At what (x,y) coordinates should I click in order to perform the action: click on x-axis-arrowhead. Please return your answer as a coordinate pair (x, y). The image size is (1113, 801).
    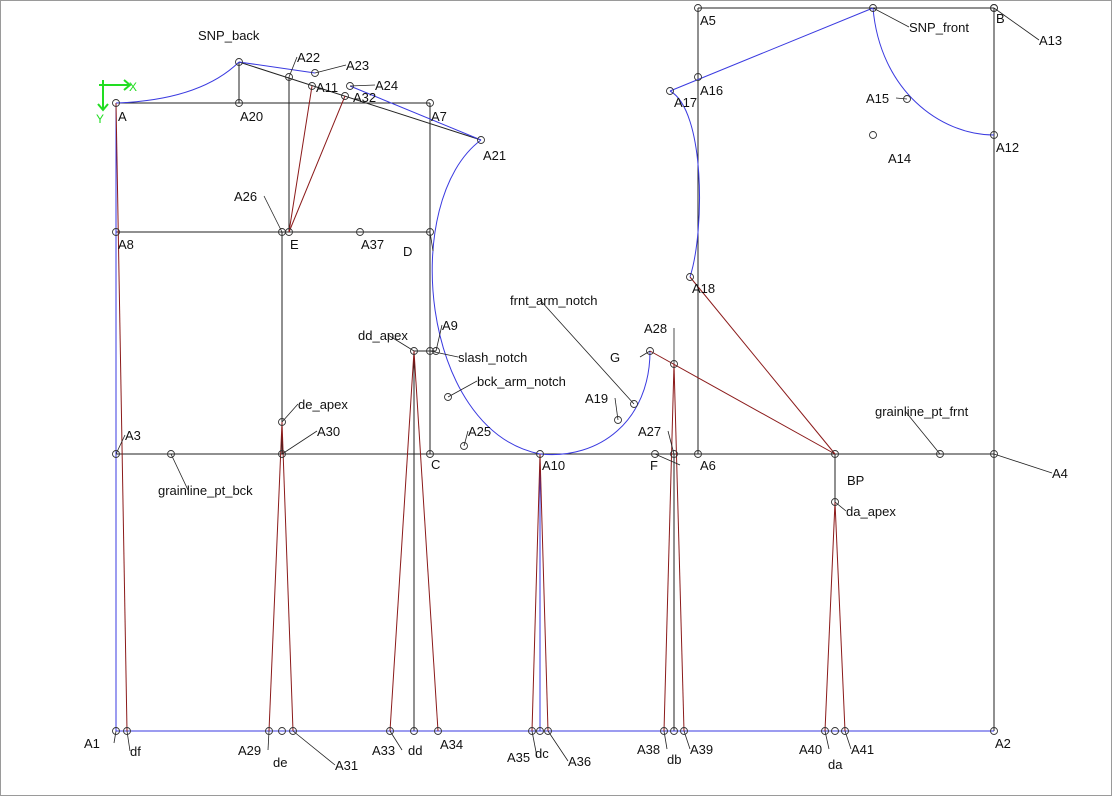
    Looking at the image, I should click on (127, 85).